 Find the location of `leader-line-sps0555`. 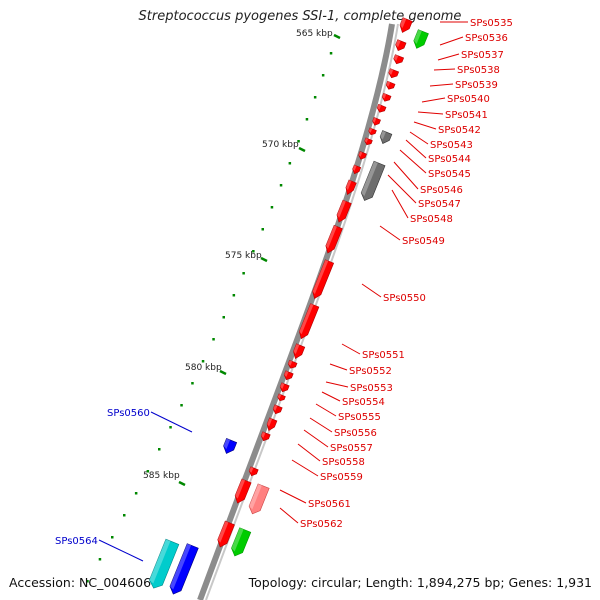

leader-line-sps0555 is located at coordinates (326, 410).